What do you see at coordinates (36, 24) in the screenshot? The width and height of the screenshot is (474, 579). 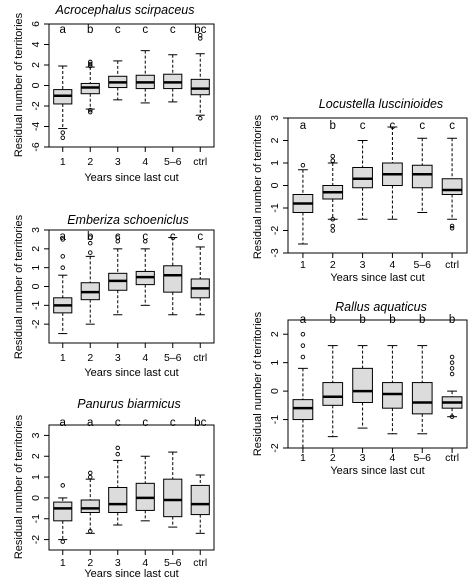 I see `y-tick-label: 6` at bounding box center [36, 24].